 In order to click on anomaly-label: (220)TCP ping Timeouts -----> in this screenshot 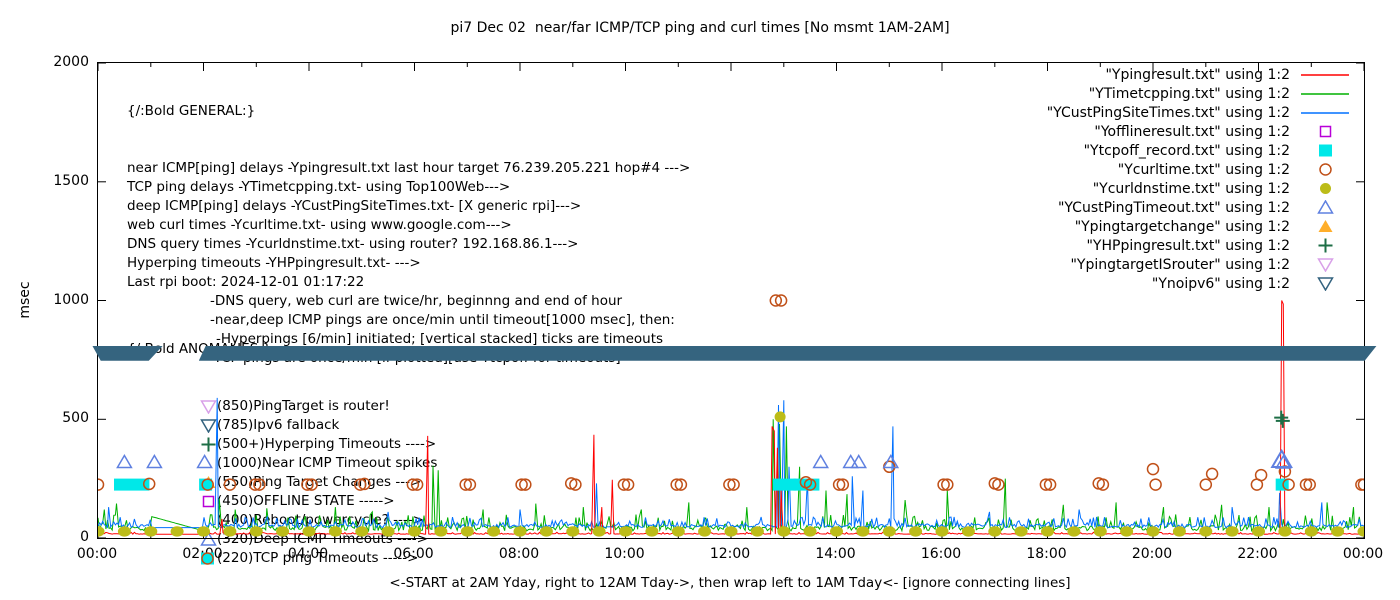, I will do `click(318, 558)`.